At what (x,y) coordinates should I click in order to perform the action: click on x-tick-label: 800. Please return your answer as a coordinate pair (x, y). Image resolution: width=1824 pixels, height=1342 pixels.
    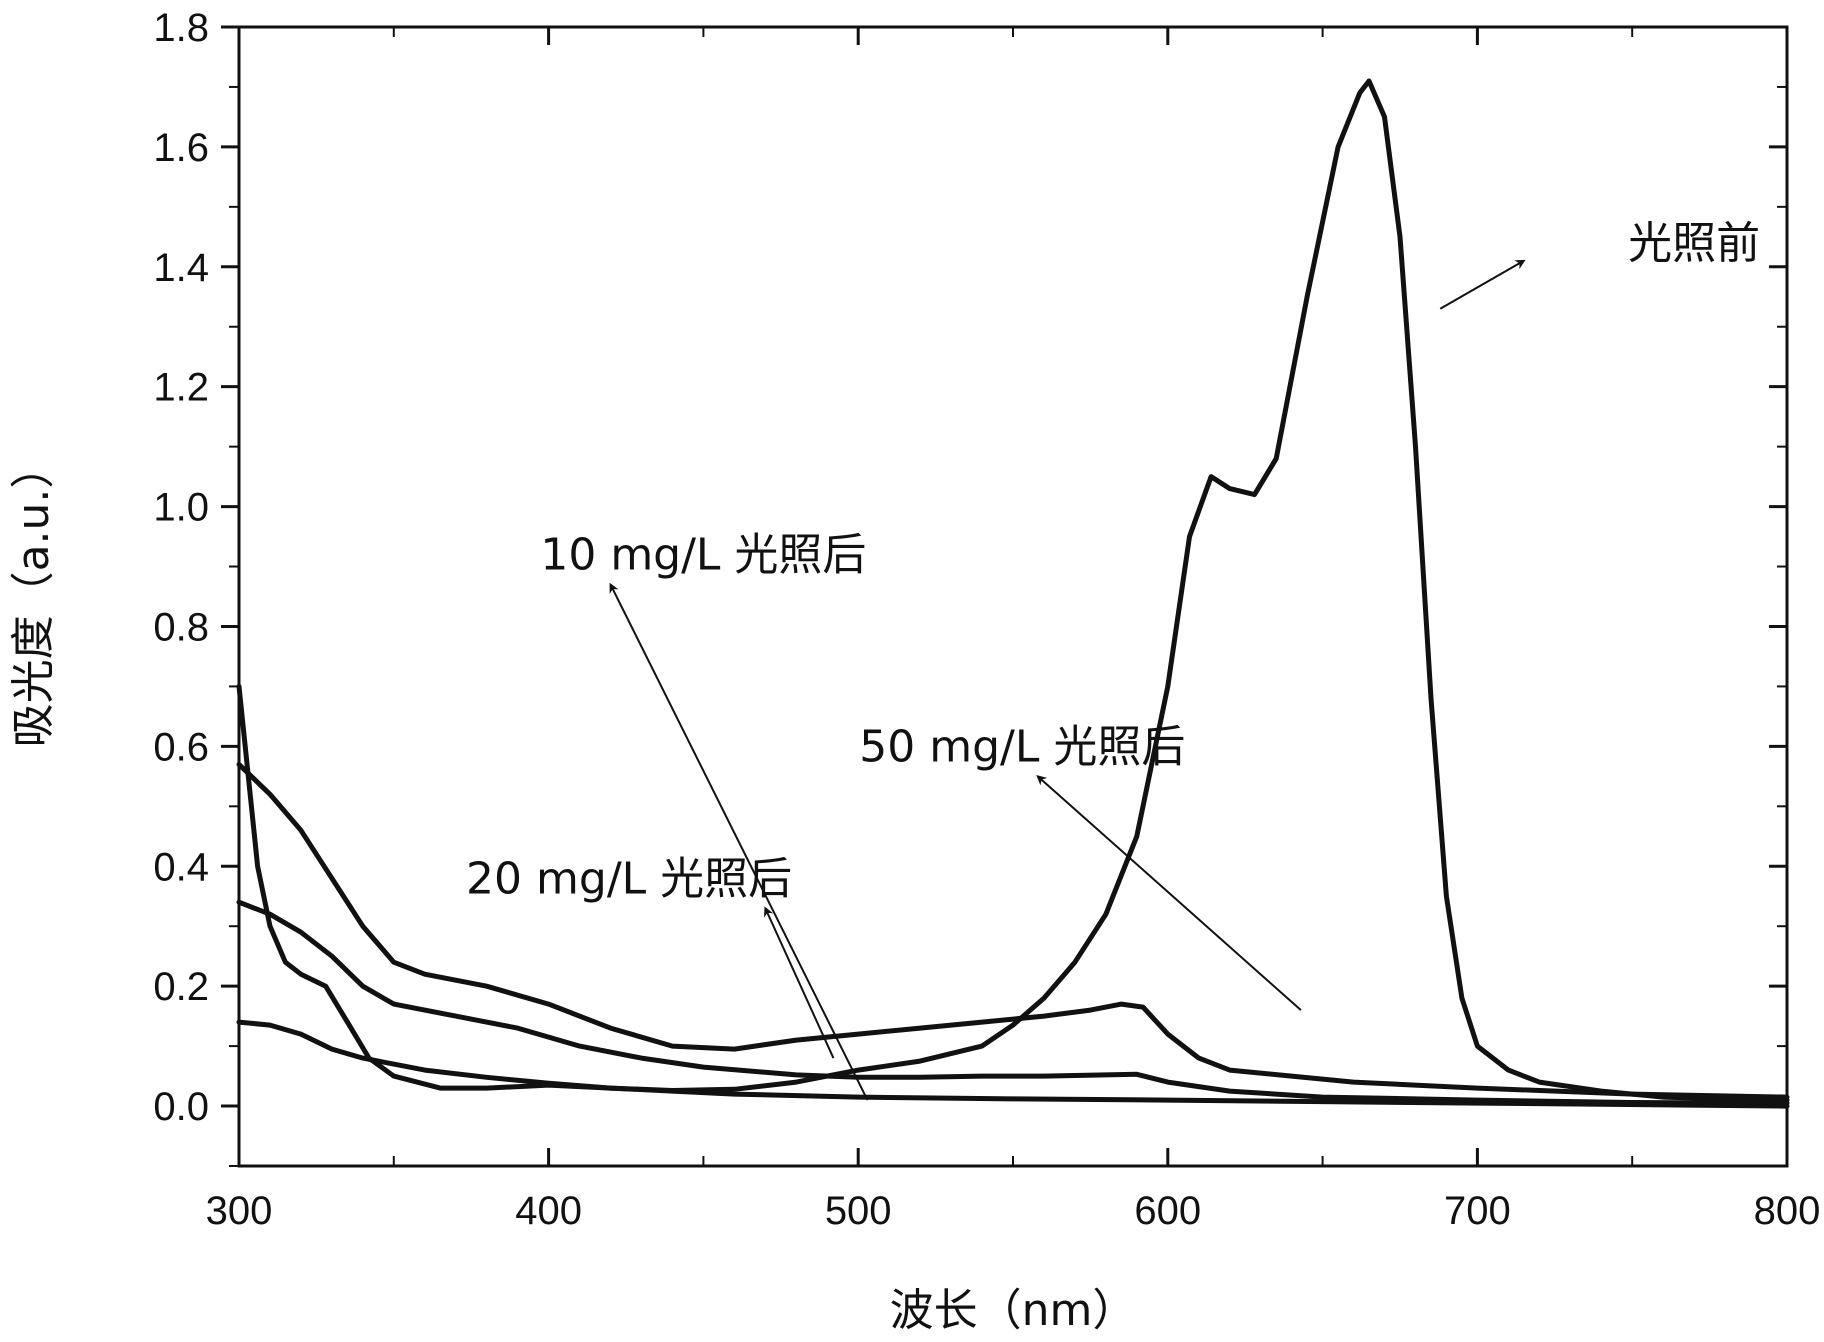
    Looking at the image, I should click on (1787, 1211).